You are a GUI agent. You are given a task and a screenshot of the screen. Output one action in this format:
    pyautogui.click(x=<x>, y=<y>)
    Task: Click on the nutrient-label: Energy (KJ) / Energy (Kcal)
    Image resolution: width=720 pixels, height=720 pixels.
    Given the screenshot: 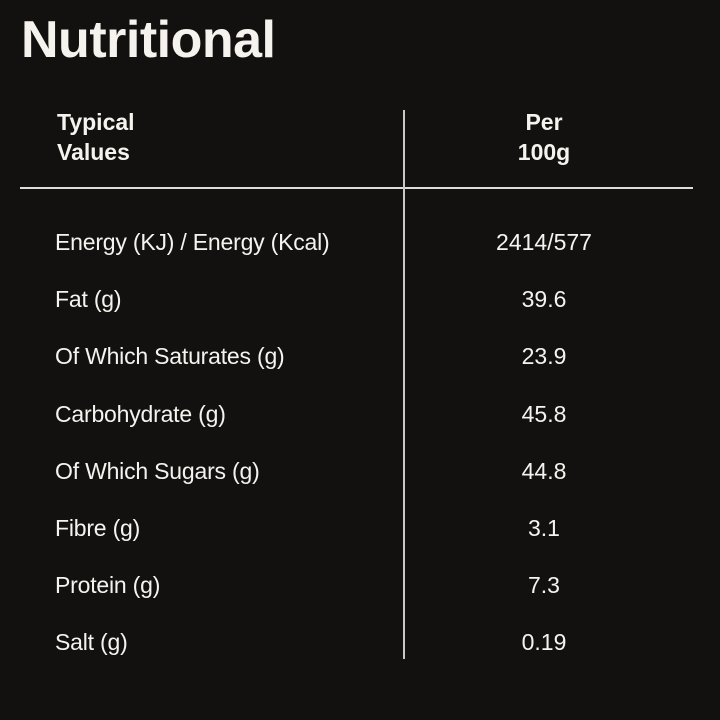 What is the action you would take?
    pyautogui.click(x=192, y=242)
    